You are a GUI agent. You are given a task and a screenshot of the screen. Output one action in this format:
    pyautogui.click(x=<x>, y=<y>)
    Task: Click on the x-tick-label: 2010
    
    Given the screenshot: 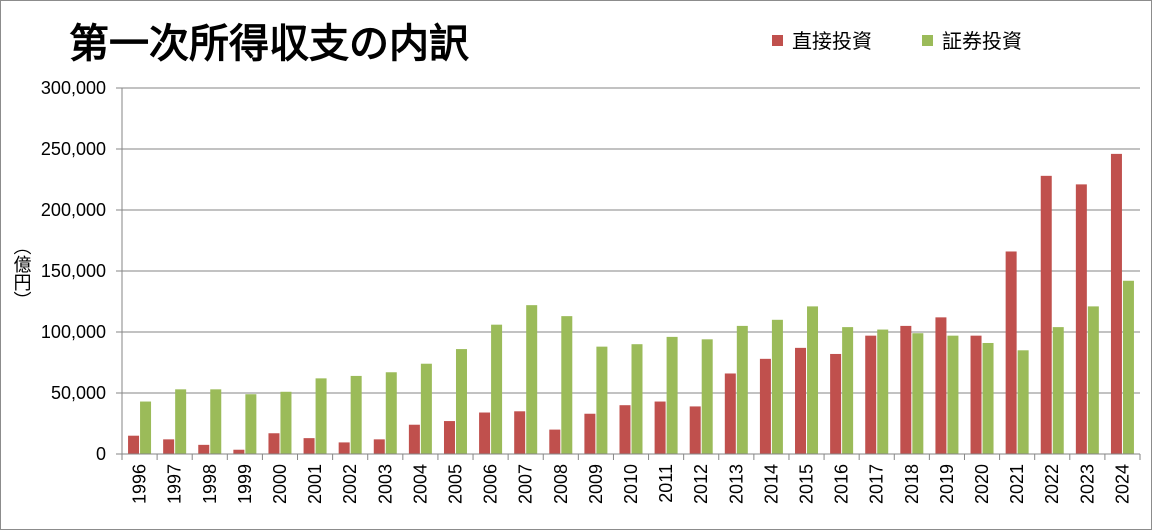 What is the action you would take?
    pyautogui.click(x=631, y=484)
    